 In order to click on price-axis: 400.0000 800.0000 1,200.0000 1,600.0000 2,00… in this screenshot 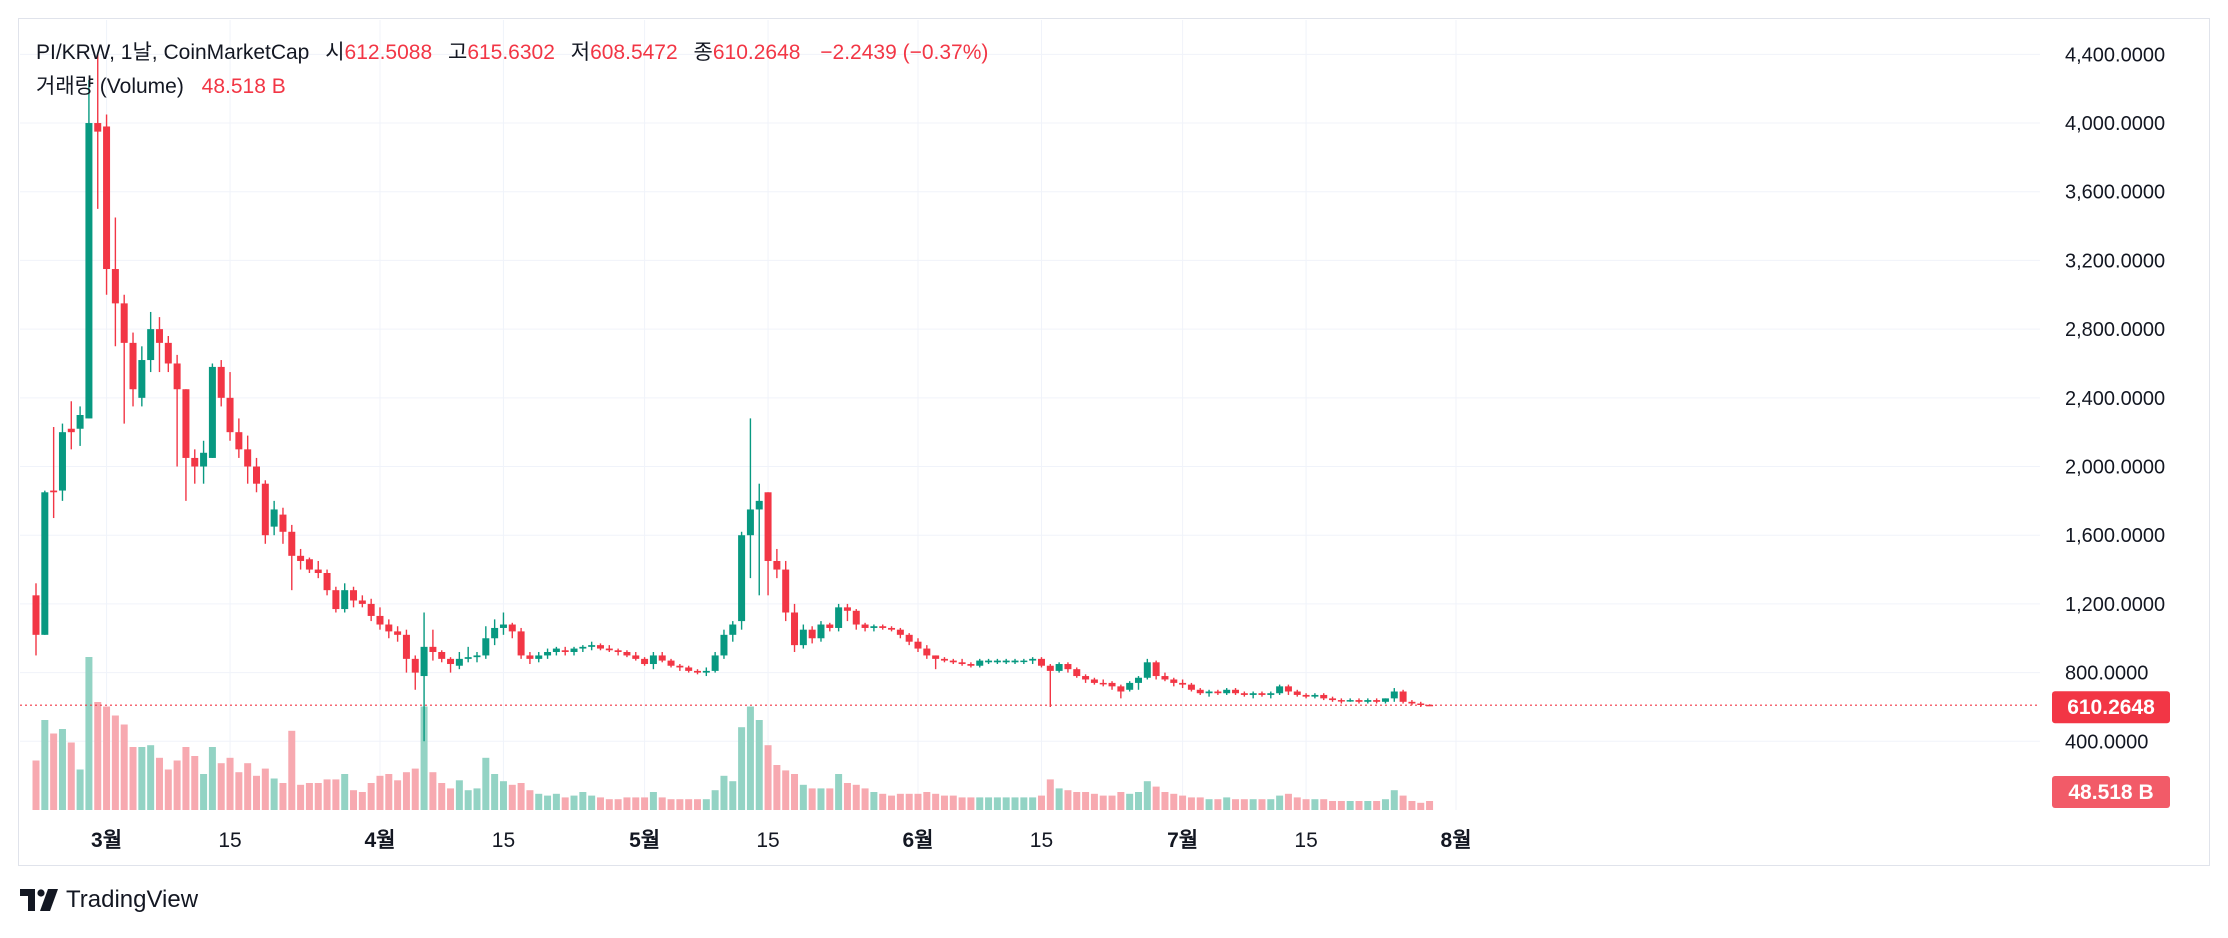, I will do `click(2115, 398)`.